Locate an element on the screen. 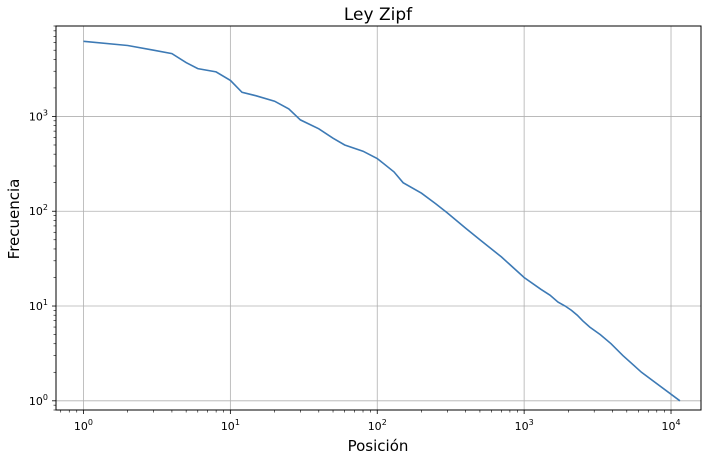 The image size is (710, 462). x-axis-ticks: 10⁰ 10¹ 10² 10³ 10⁴ is located at coordinates (370, 421).